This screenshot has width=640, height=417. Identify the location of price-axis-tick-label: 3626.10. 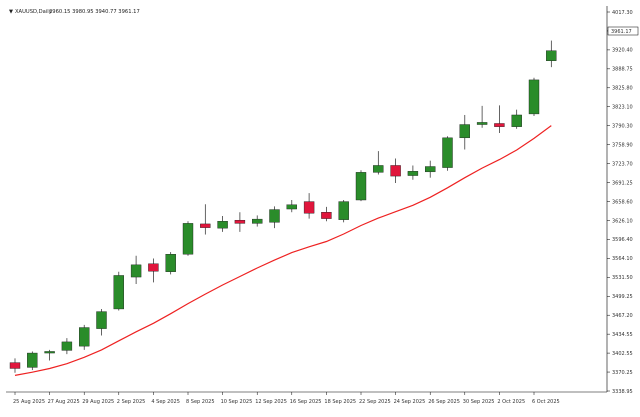
(622, 221).